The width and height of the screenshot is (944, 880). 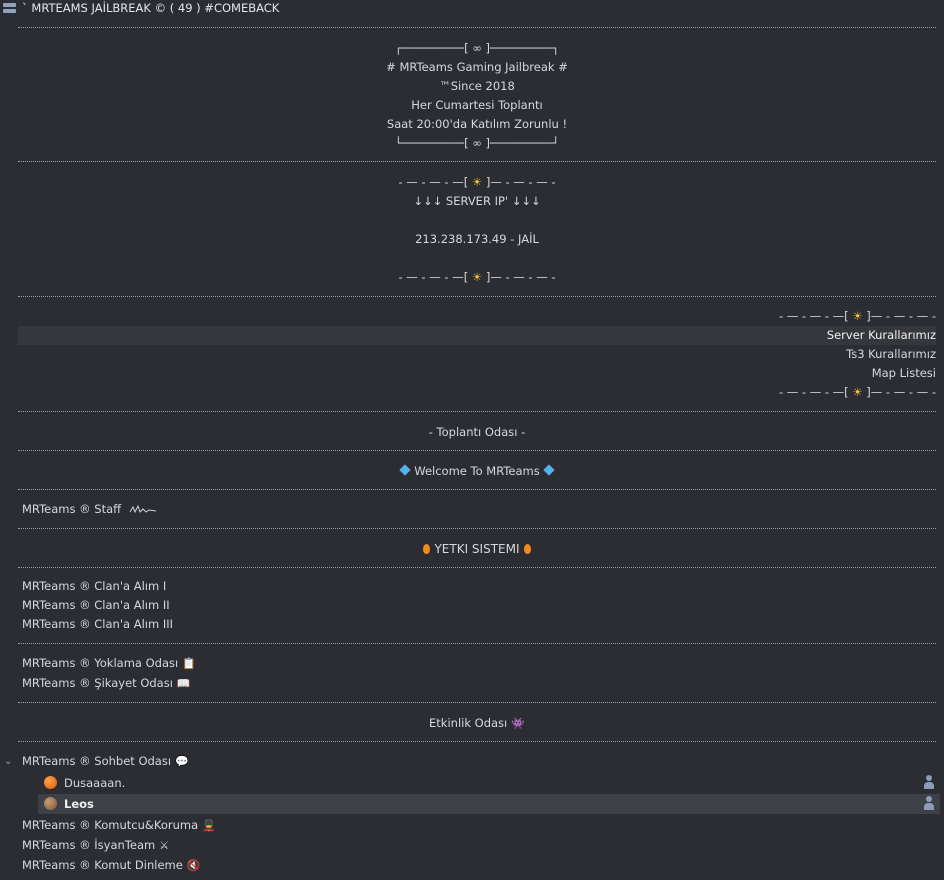 I want to click on channel-ts3-rules: Ts3 Kurallarımız, so click(x=891, y=354).